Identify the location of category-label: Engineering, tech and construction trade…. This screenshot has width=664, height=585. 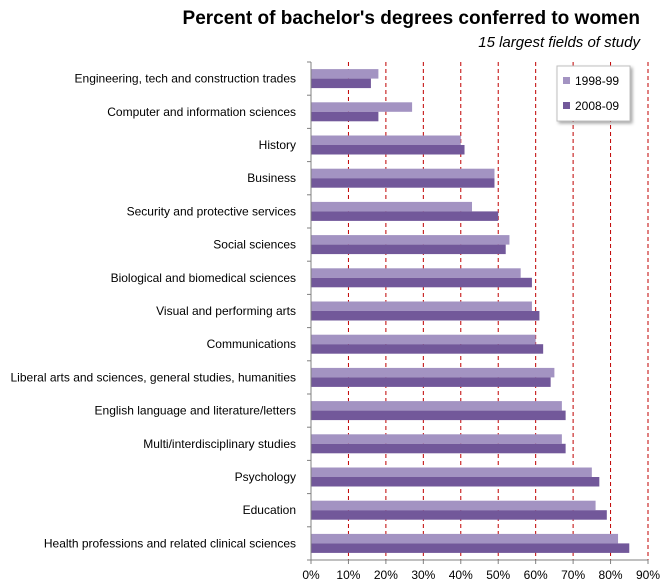
(185, 79).